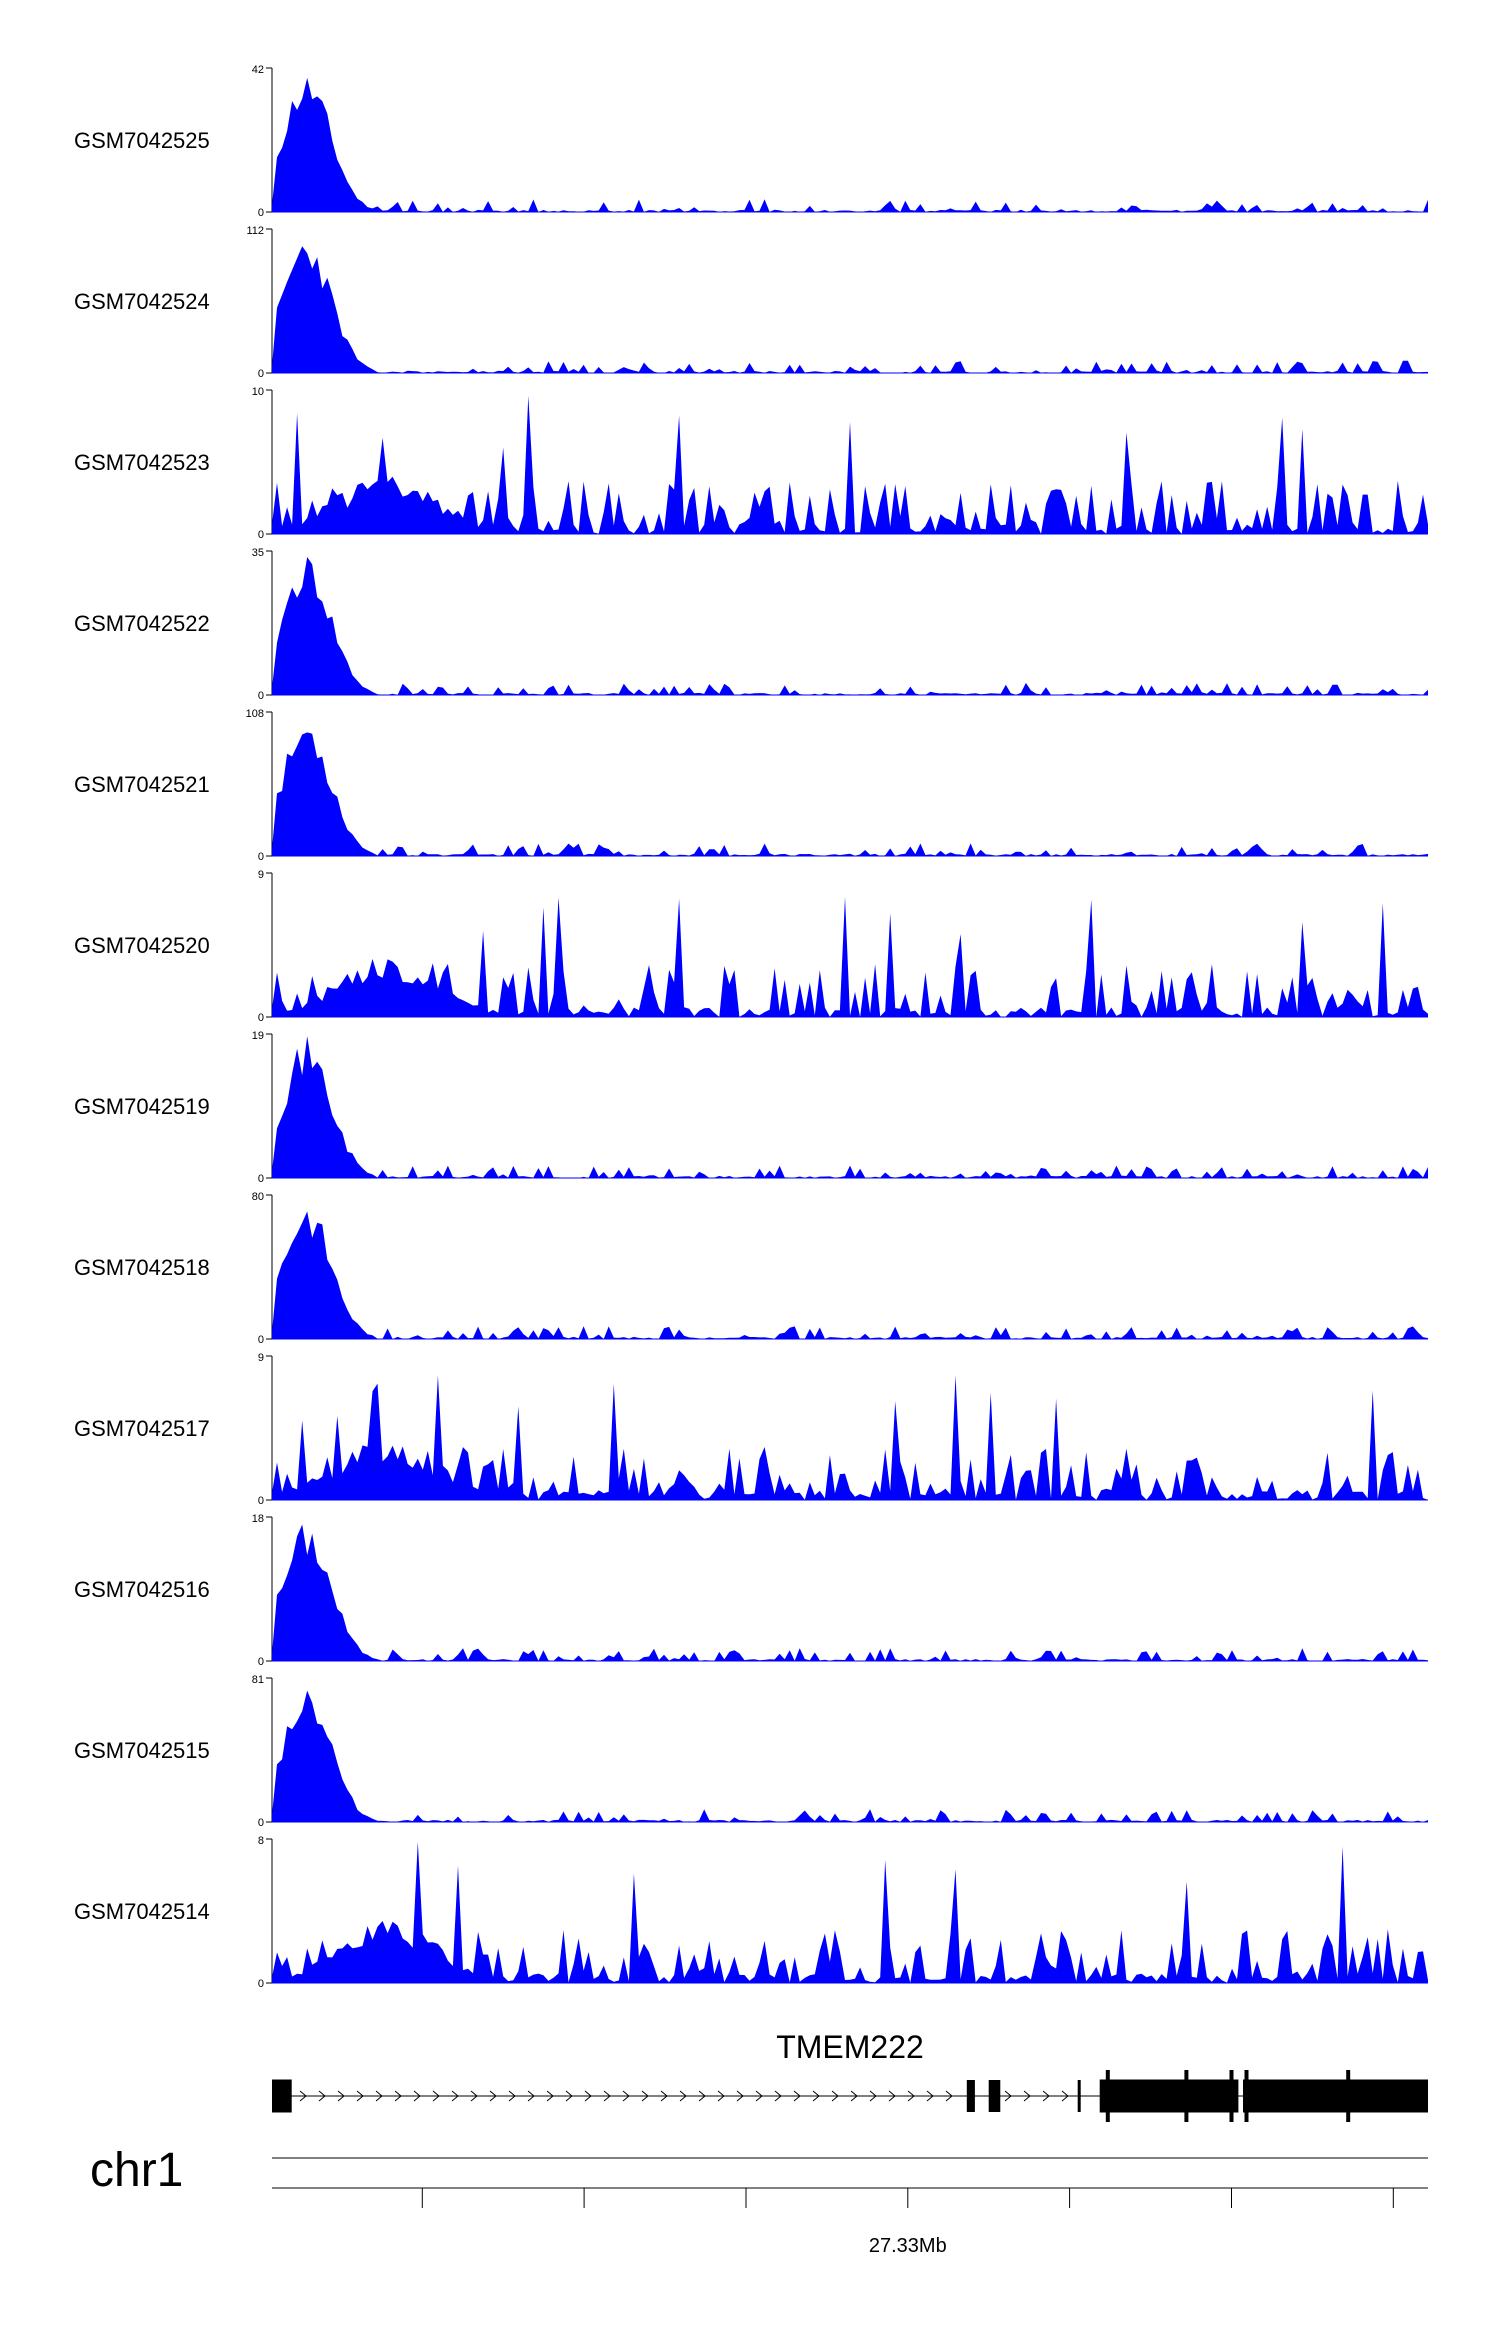  Describe the element at coordinates (142, 945) in the screenshot. I see `track-label: GSM7042520` at that location.